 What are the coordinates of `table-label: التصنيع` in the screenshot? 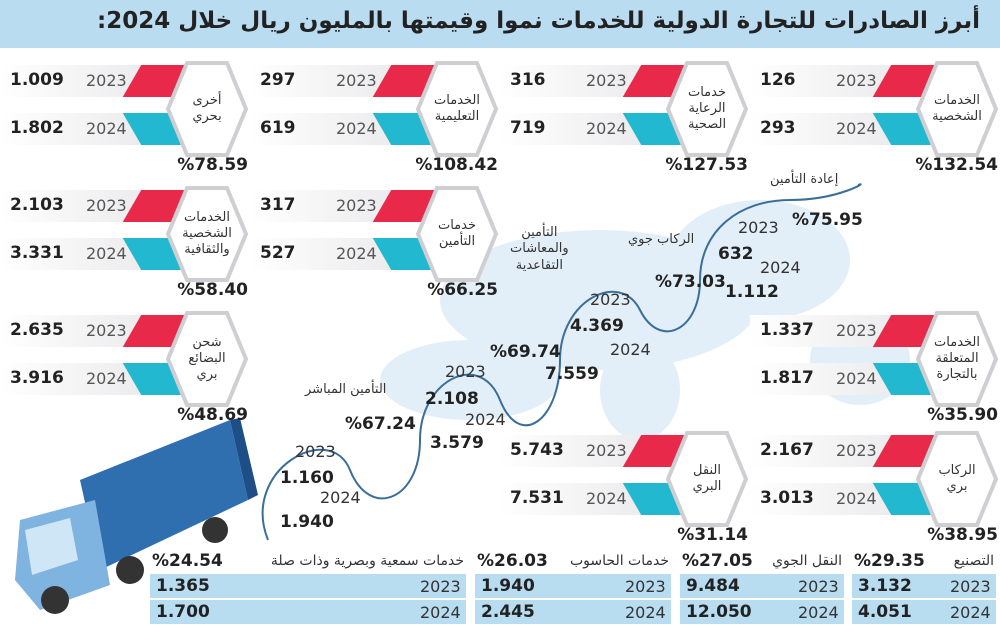 It's located at (973, 561).